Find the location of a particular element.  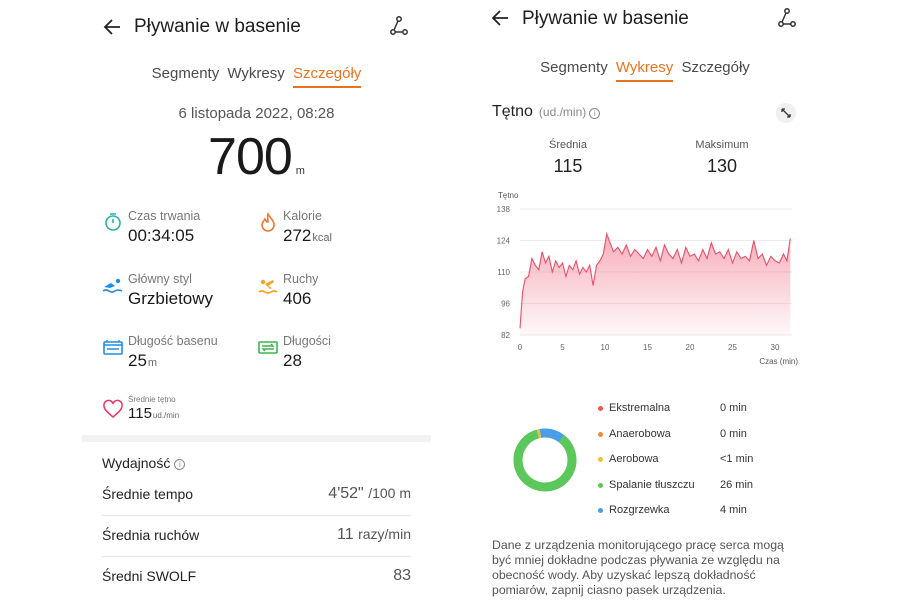

x-tick-label: 5 is located at coordinates (562, 347).